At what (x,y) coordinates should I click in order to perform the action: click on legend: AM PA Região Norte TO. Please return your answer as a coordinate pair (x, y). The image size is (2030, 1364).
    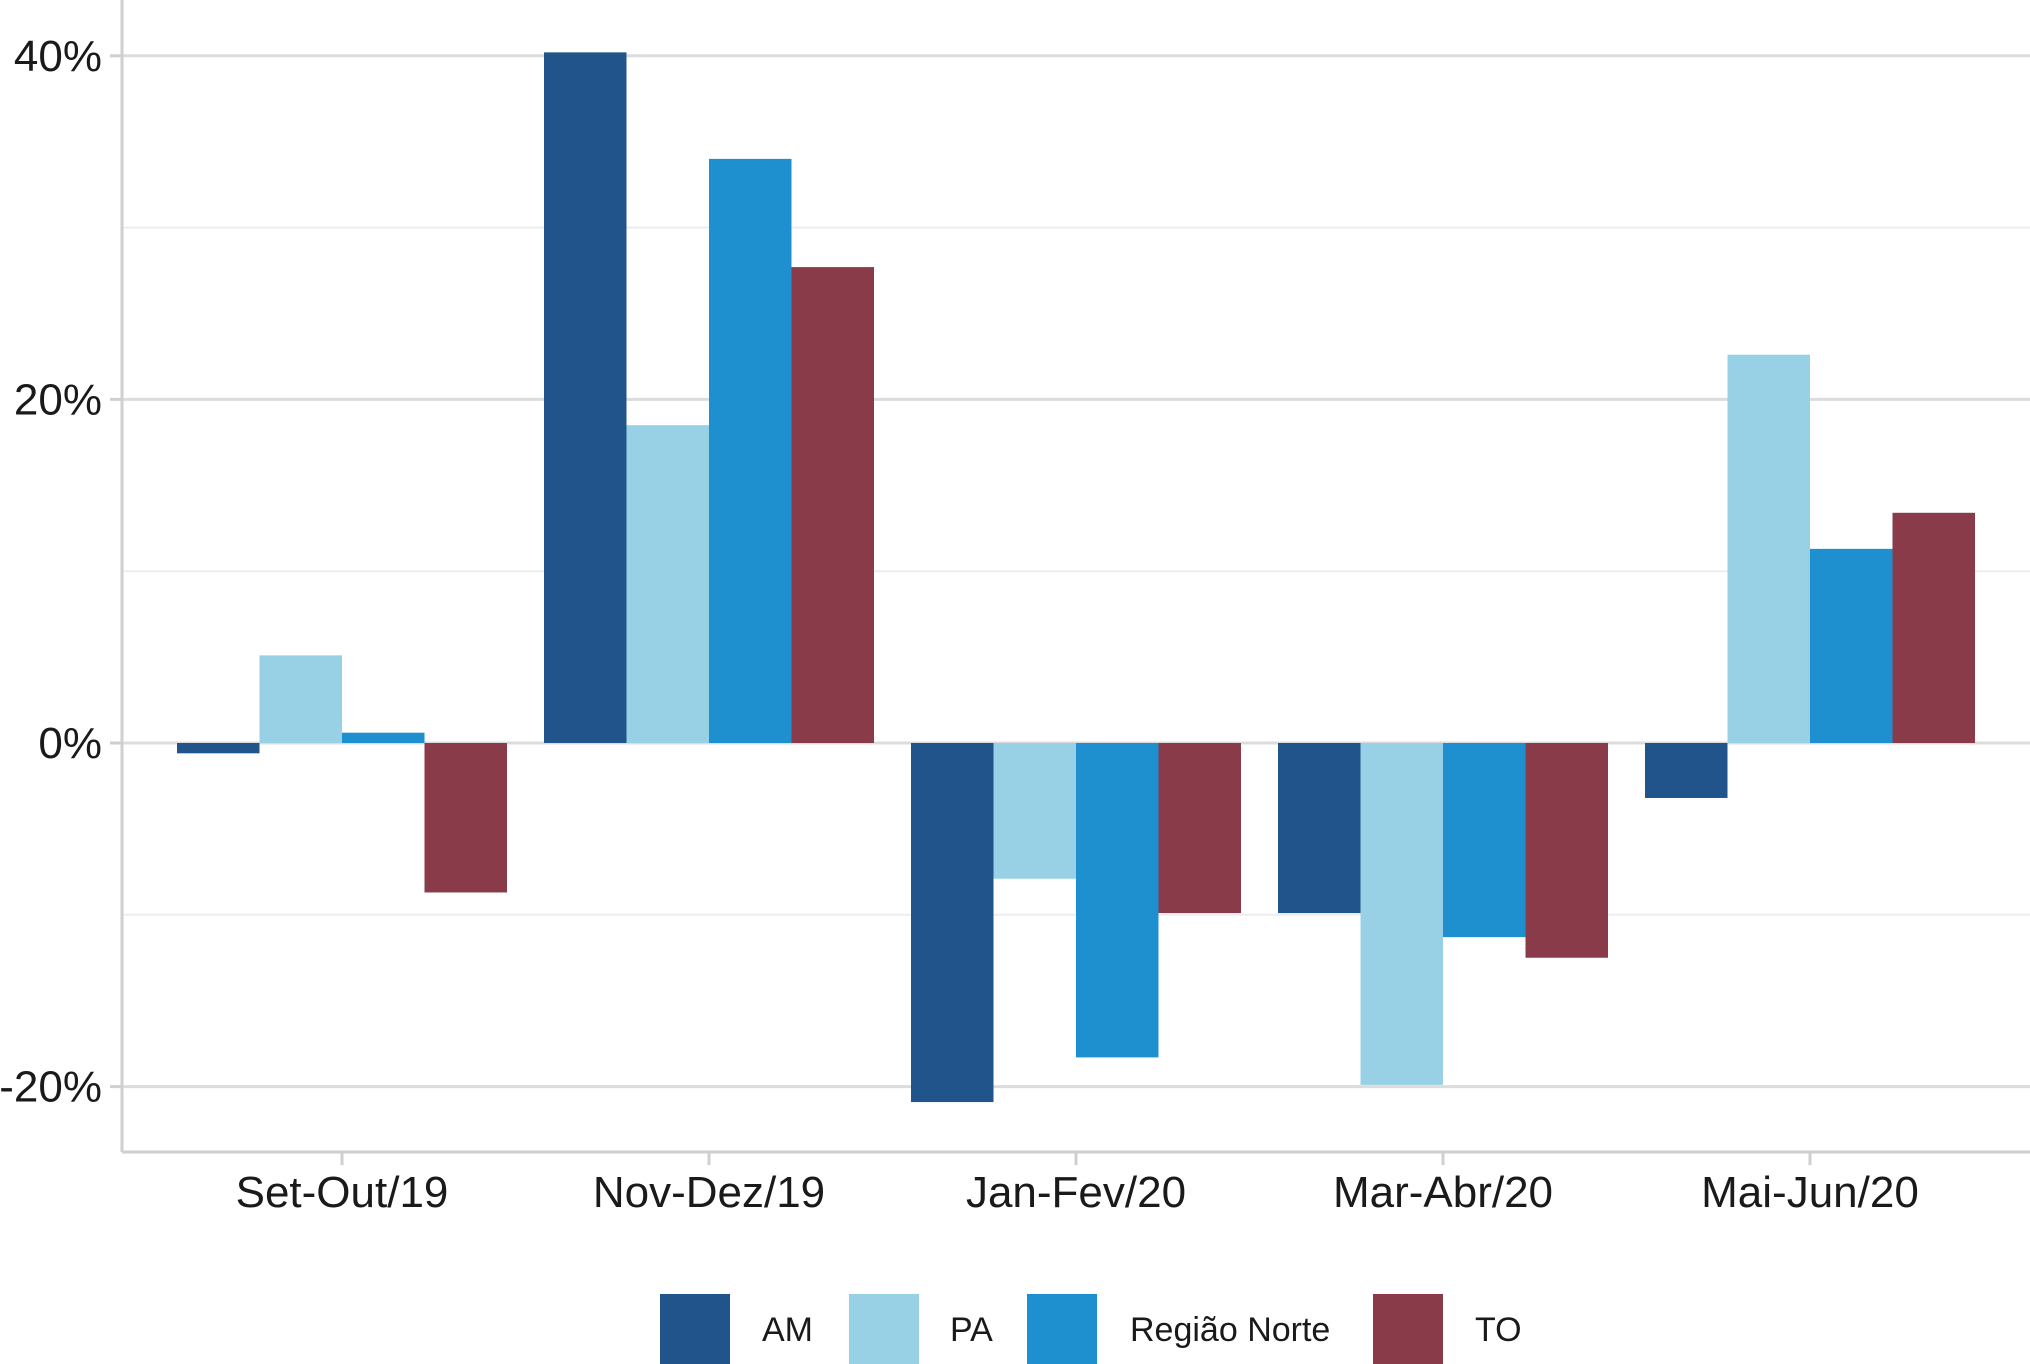
    Looking at the image, I should click on (1091, 1329).